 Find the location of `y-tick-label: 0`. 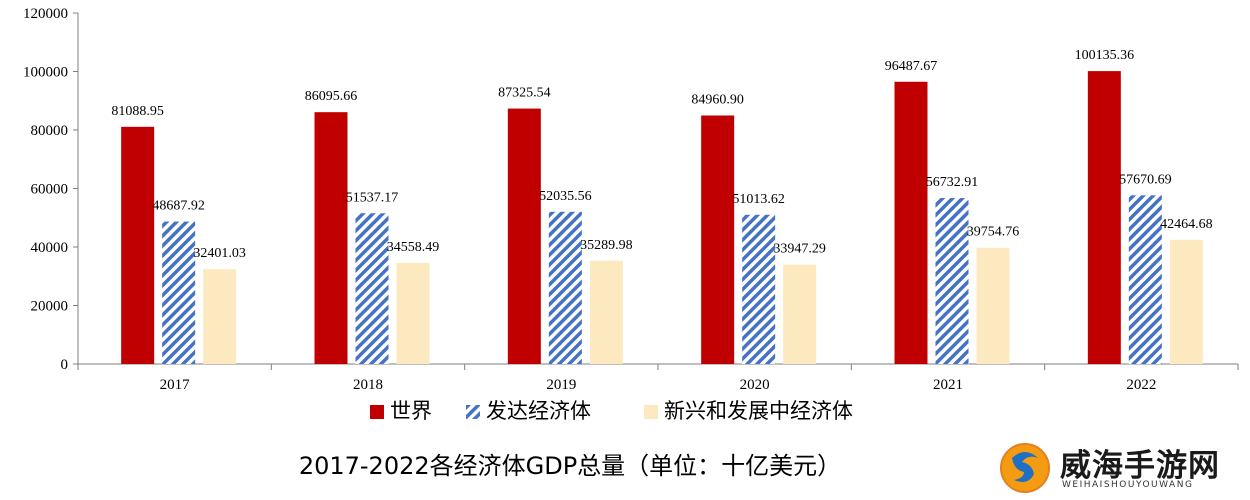

y-tick-label: 0 is located at coordinates (65, 365).